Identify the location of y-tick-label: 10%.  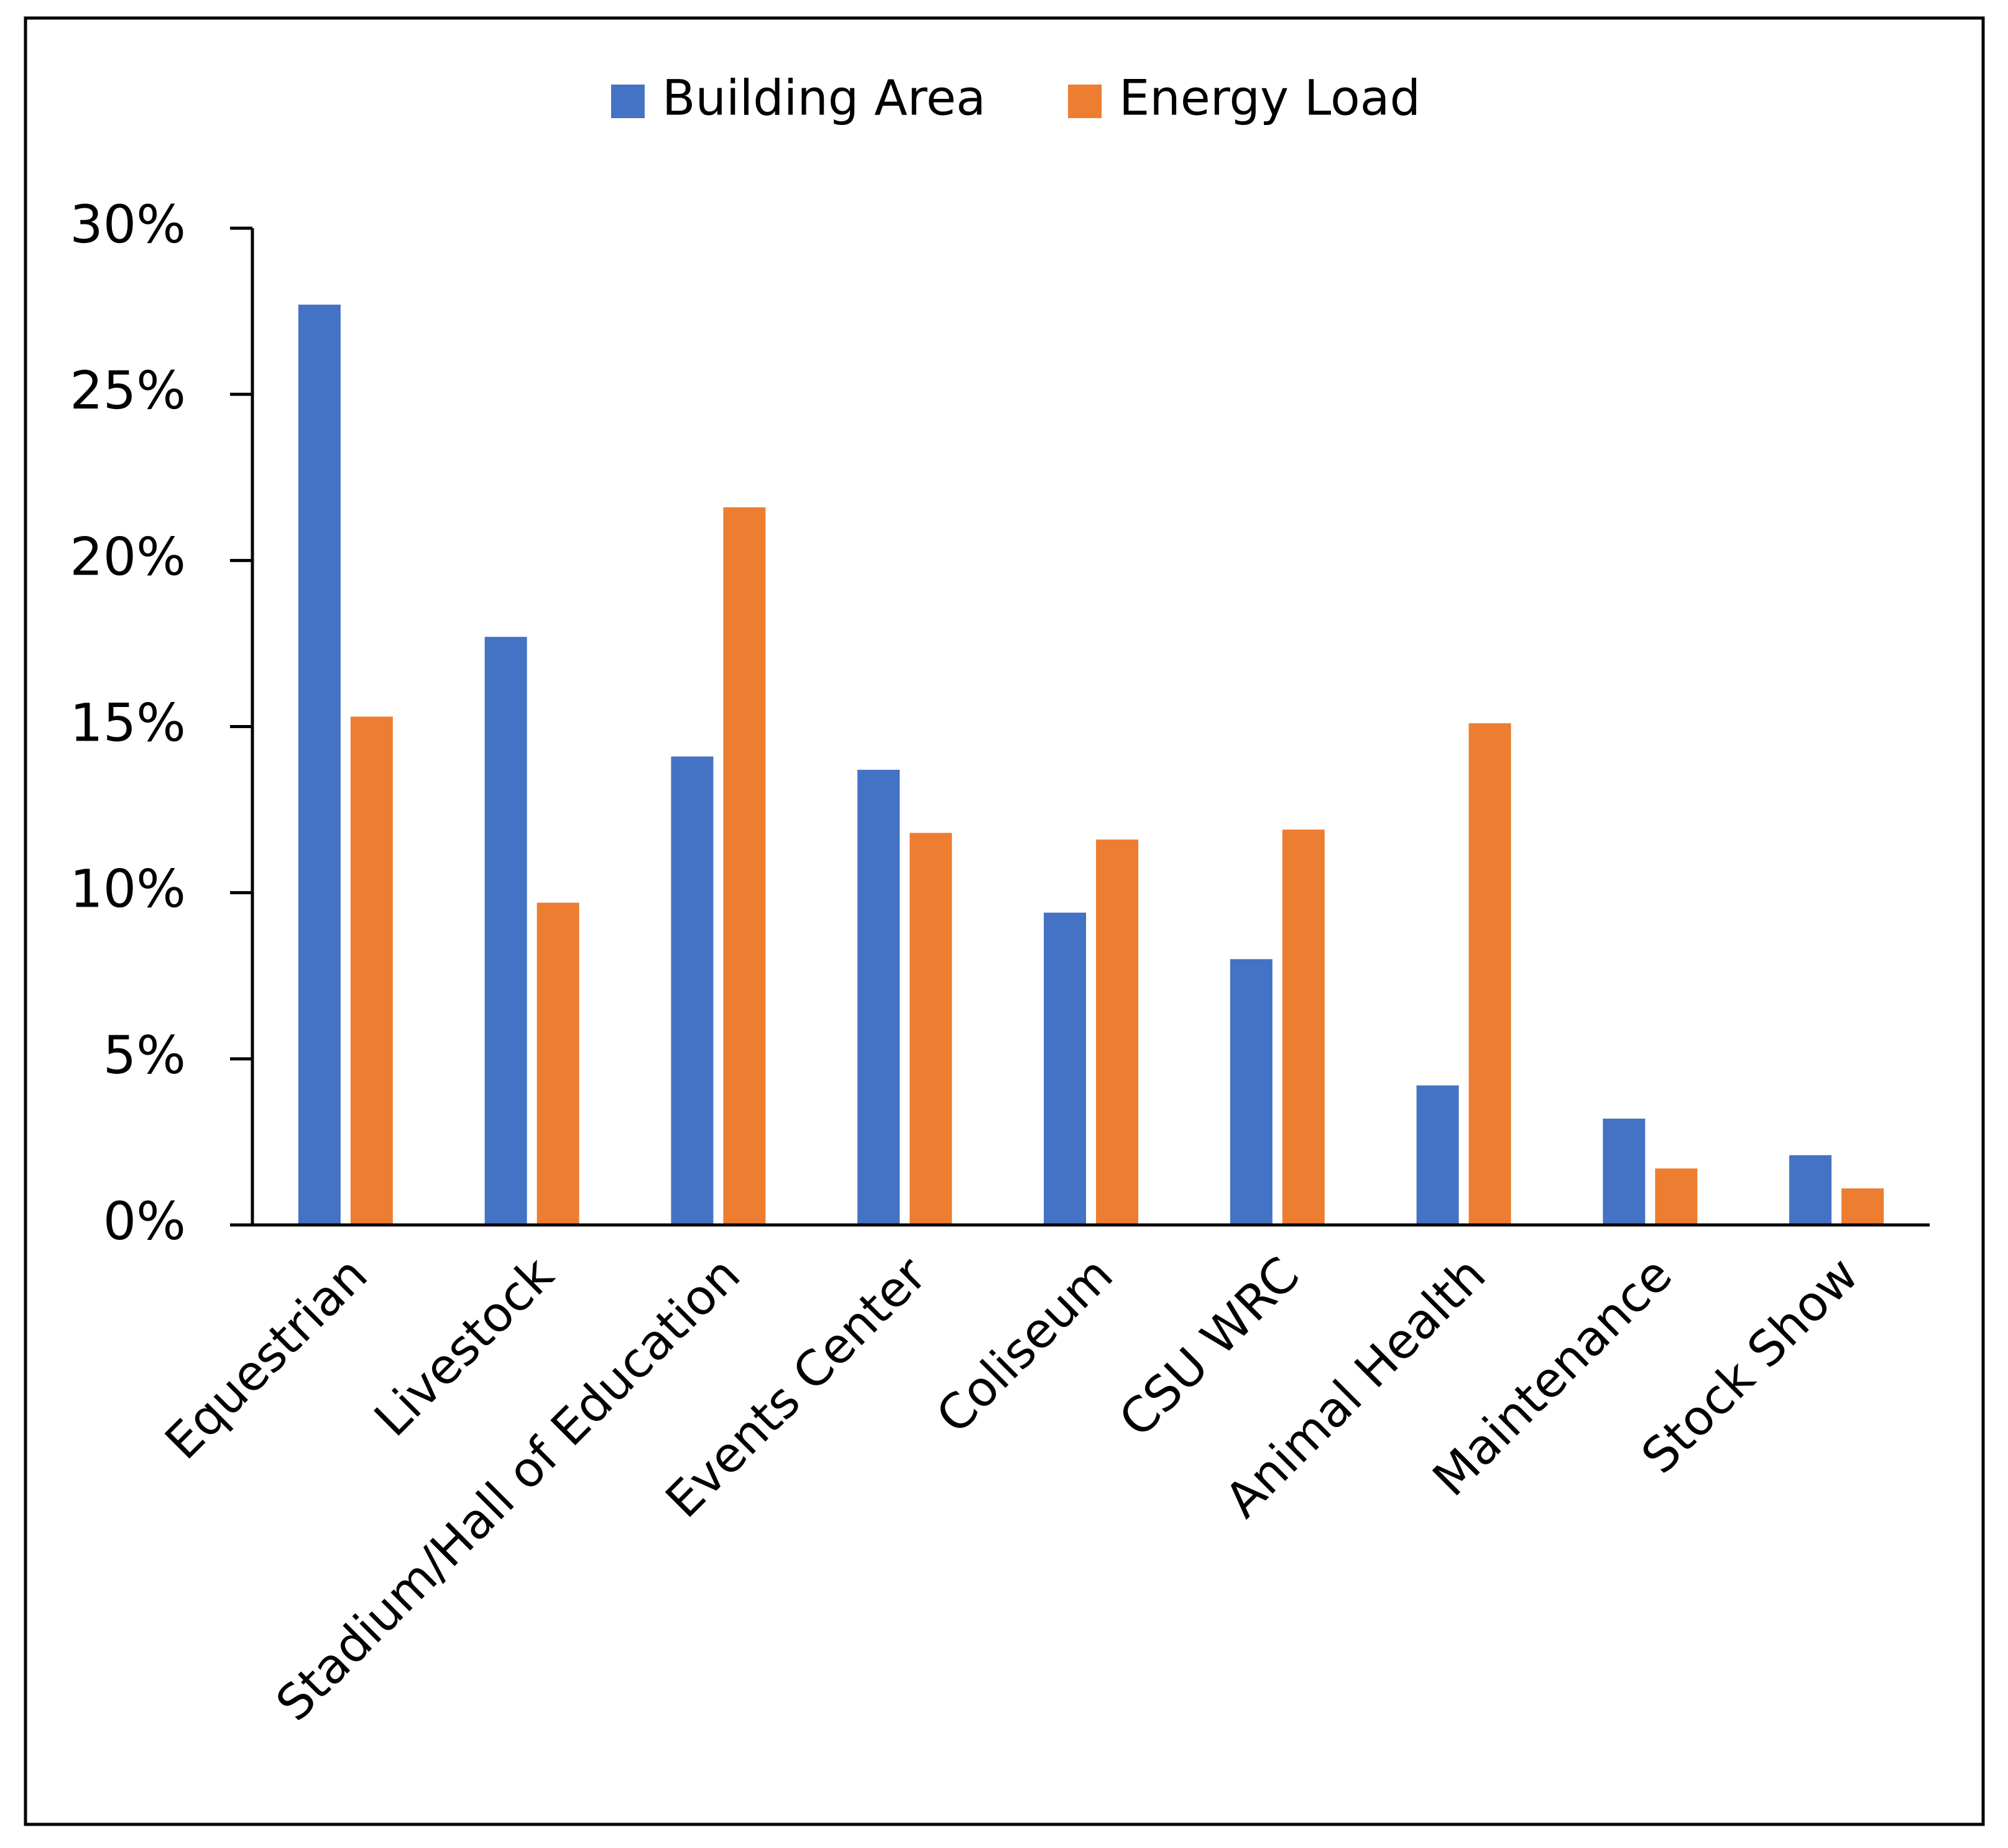
(128, 889).